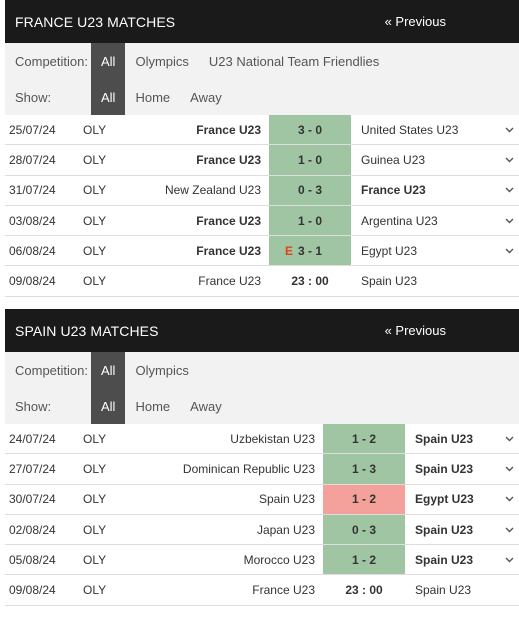 This screenshot has height=619, width=519. Describe the element at coordinates (399, 220) in the screenshot. I see `away-team: Argentina U23` at that location.